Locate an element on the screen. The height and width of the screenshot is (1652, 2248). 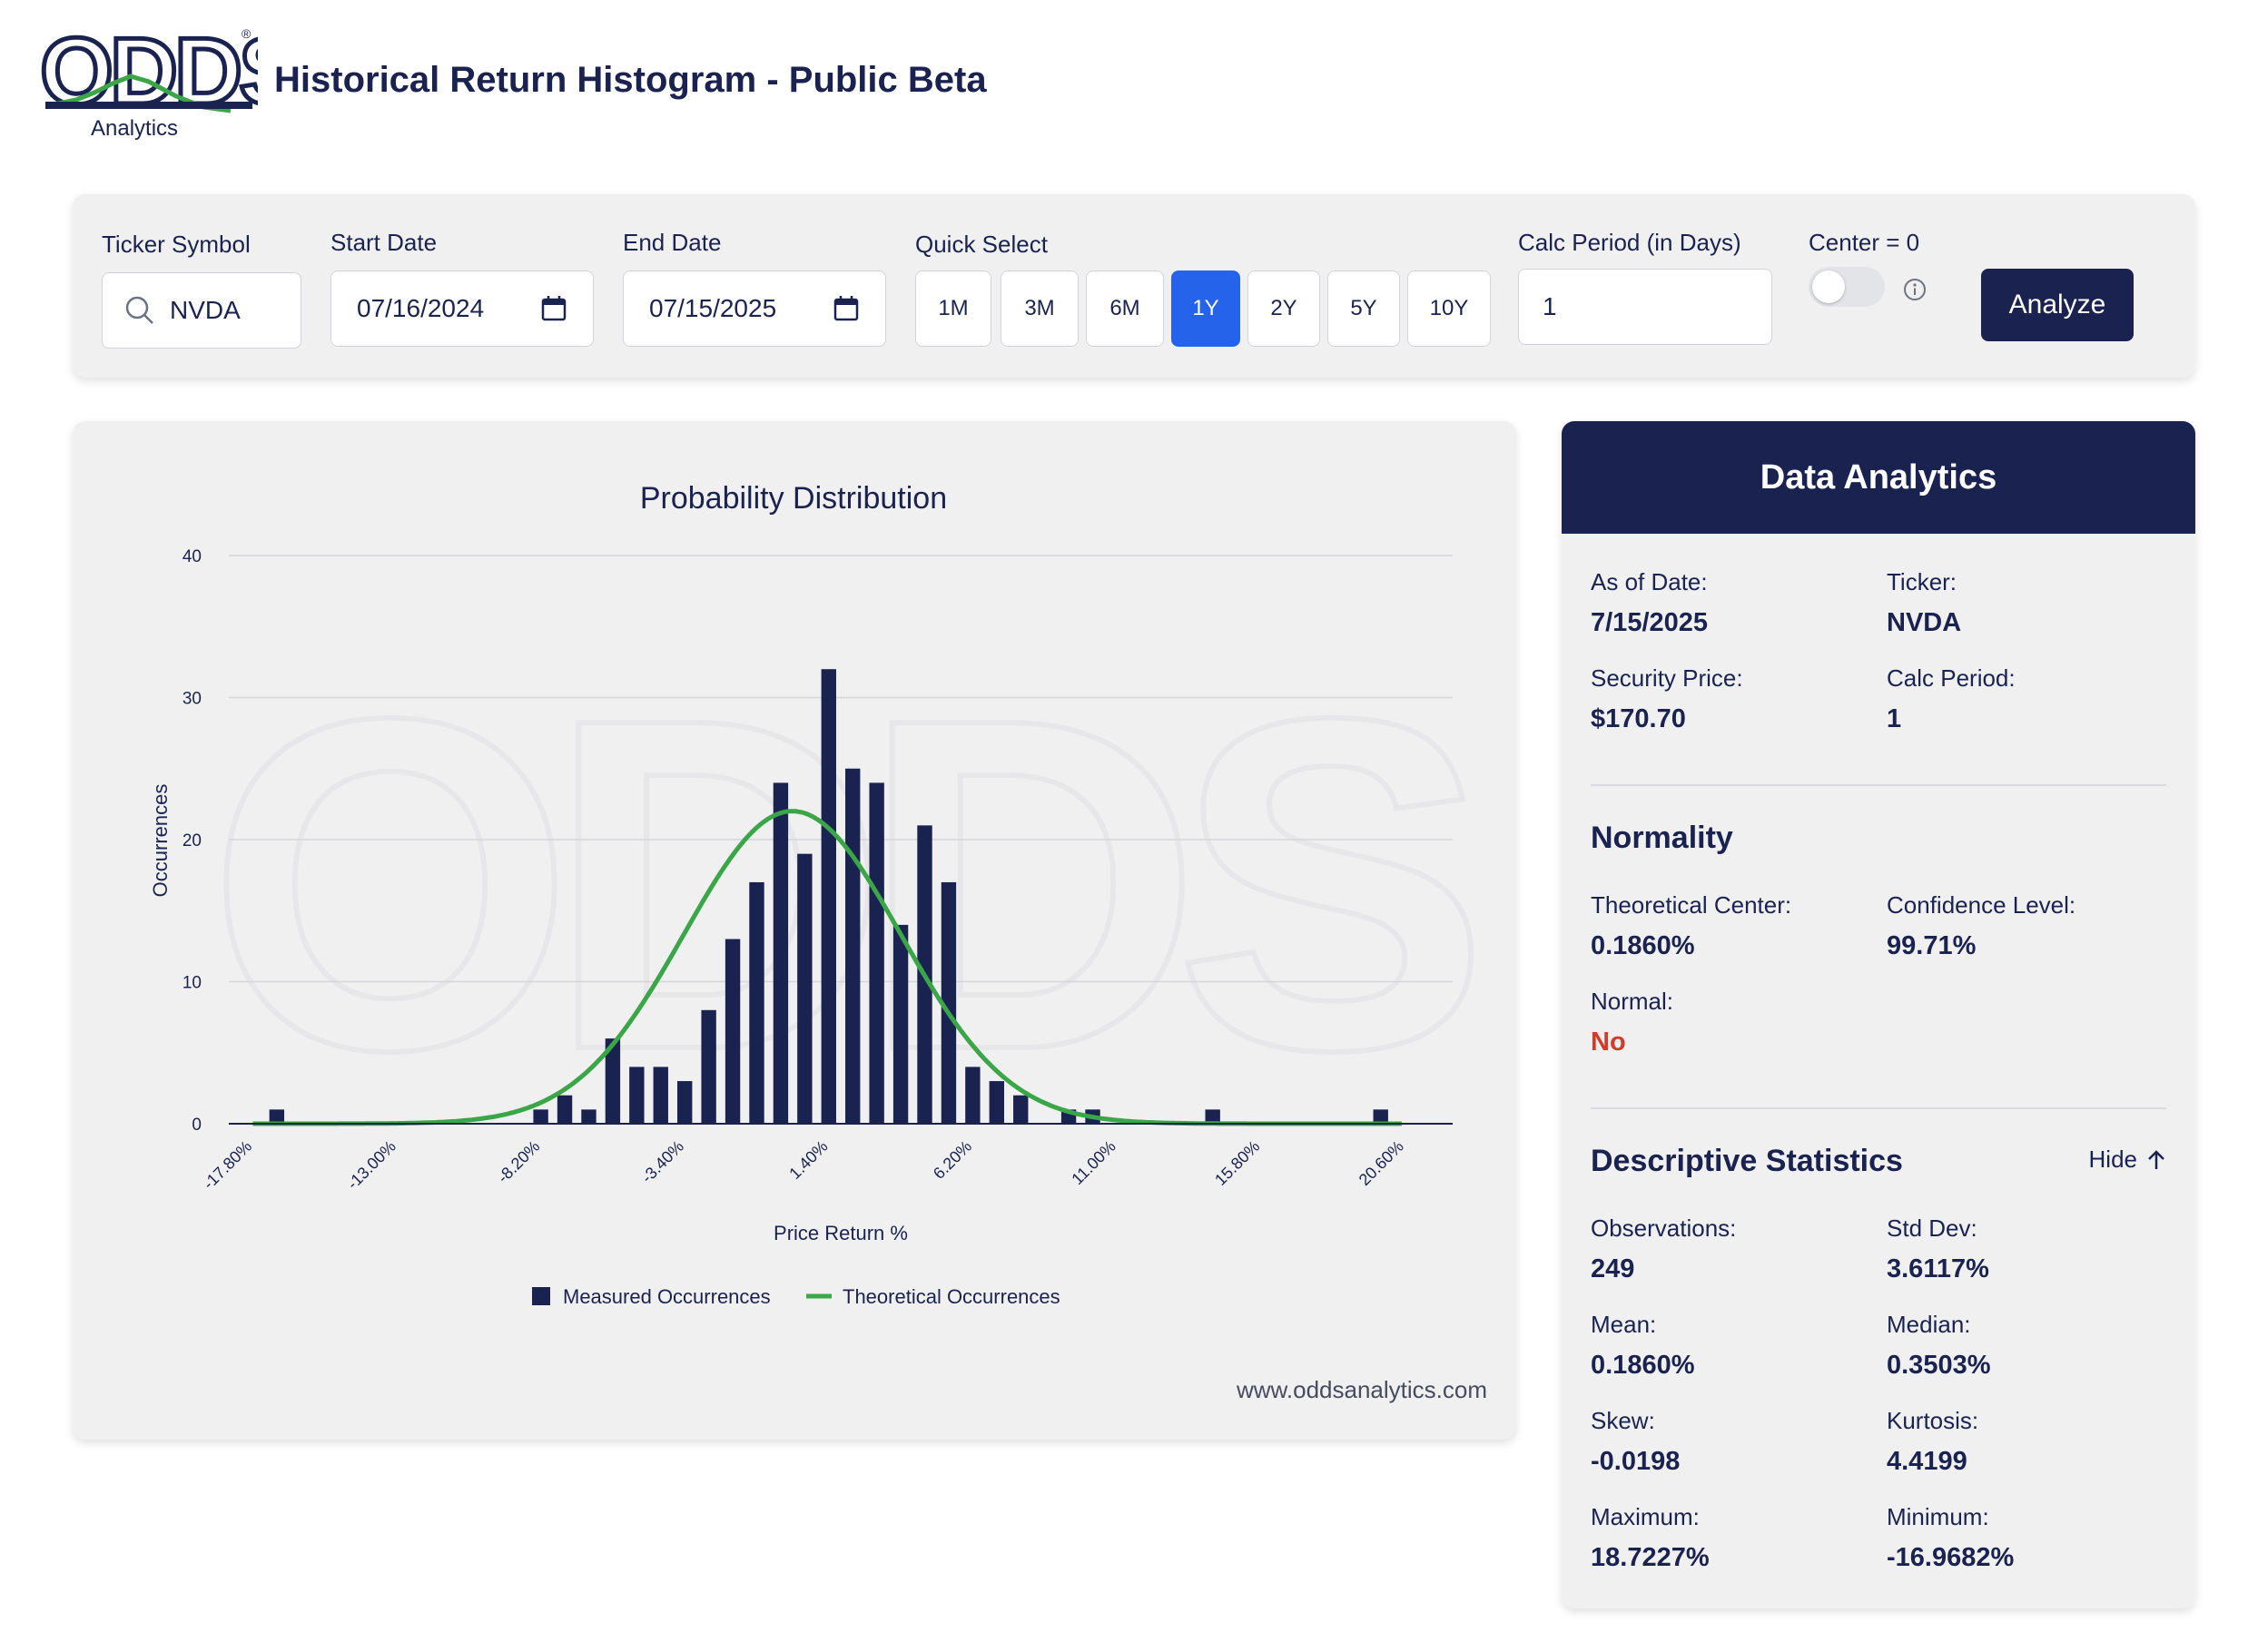
ticker-label: Ticker Symbol is located at coordinates (176, 244).